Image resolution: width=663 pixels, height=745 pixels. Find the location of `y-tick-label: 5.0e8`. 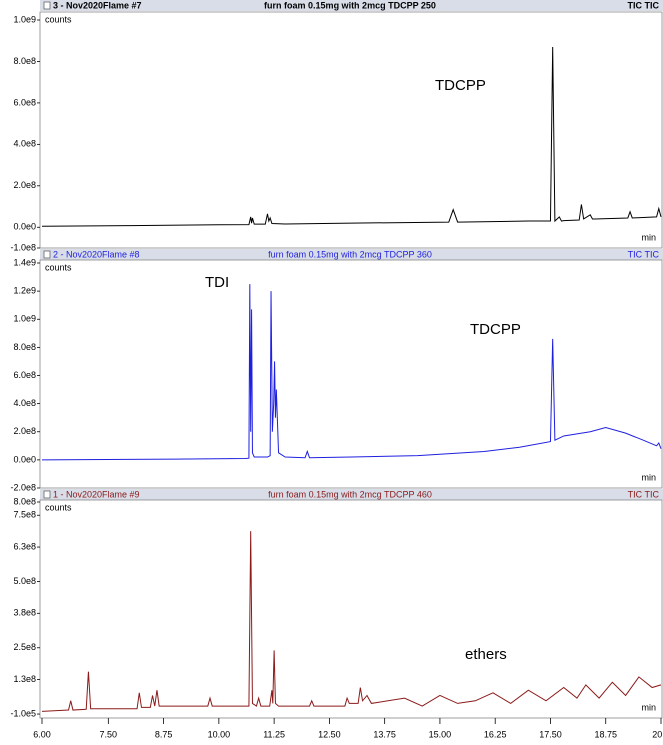

y-tick-label: 5.0e8 is located at coordinates (24, 581).